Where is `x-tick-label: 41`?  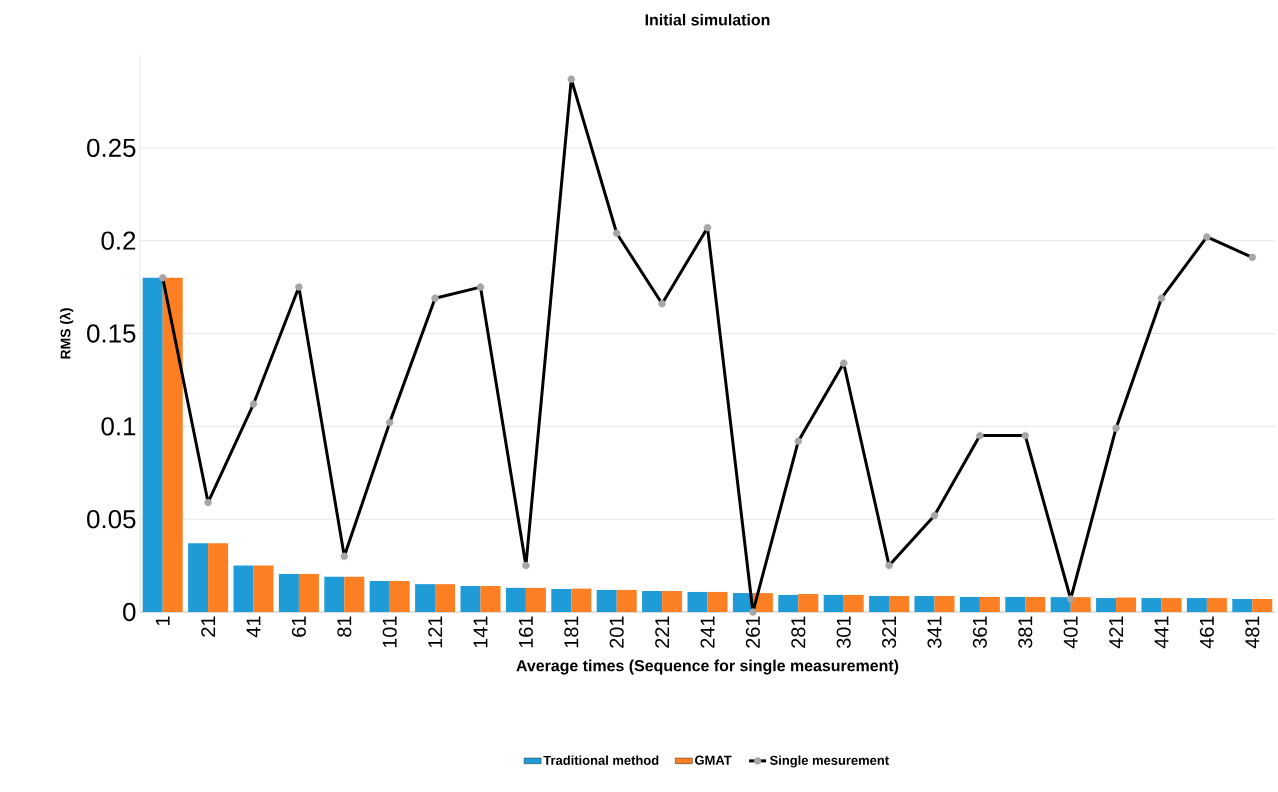
x-tick-label: 41 is located at coordinates (253, 627).